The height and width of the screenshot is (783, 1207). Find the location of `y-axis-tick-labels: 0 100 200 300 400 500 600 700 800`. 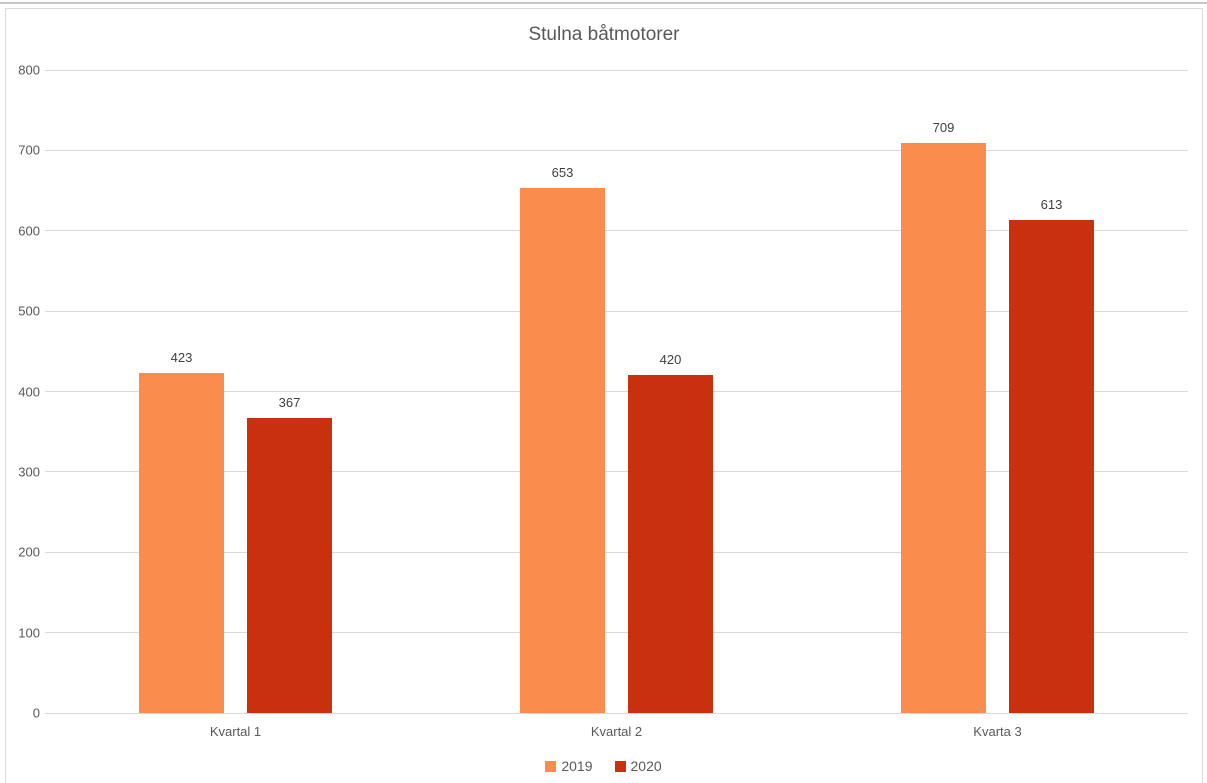

y-axis-tick-labels: 0 100 200 300 400 500 600 700 800 is located at coordinates (20, 392).